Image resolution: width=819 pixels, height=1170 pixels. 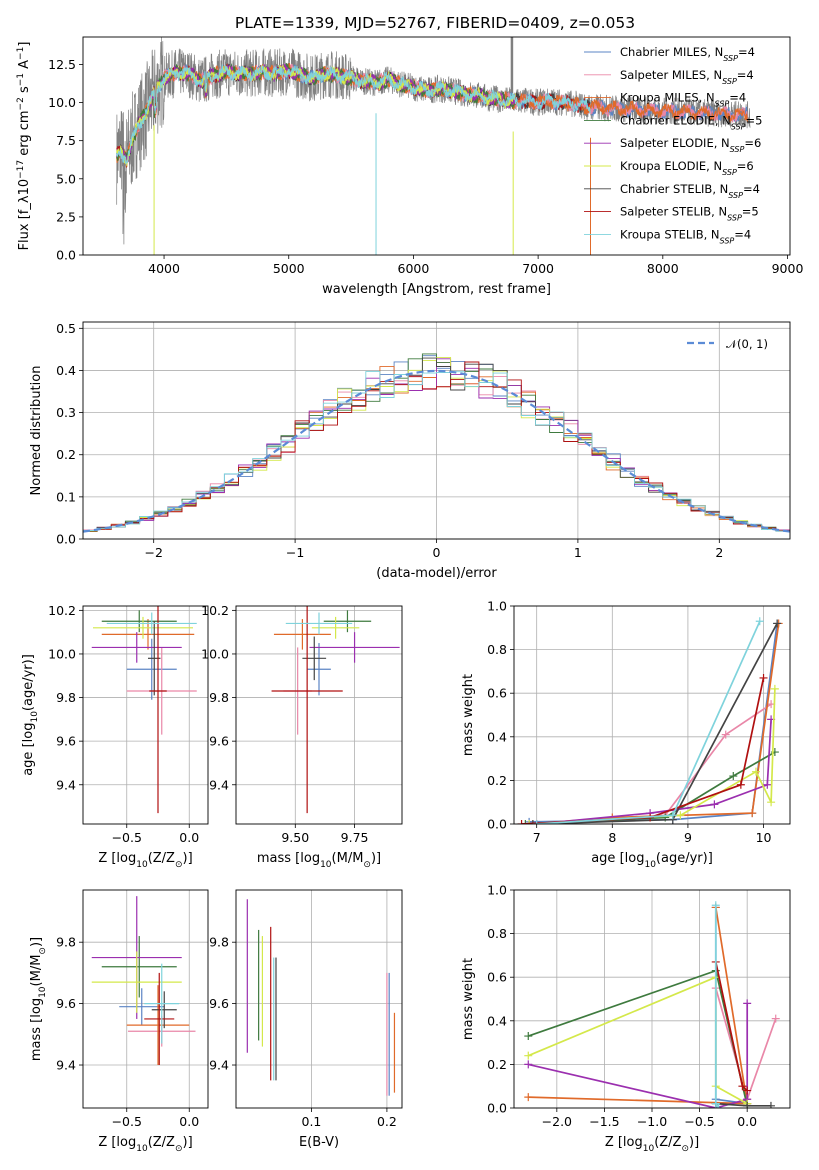 I want to click on legend-label: Salpeter ELODIE, NSSP=6, so click(x=690, y=145).